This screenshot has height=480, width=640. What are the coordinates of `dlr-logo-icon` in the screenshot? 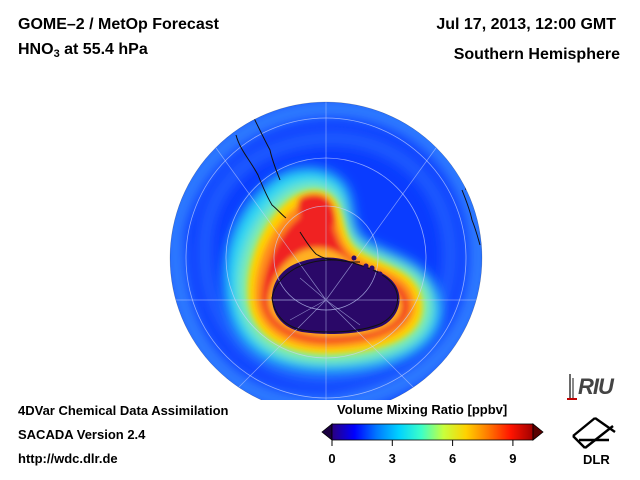 It's located at (594, 433).